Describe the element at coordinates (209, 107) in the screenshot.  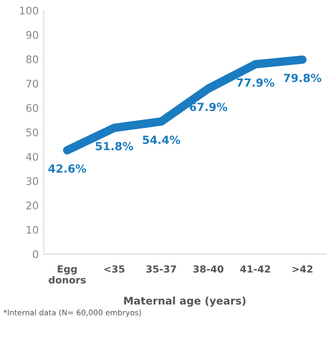
I see `data-label: 67.9%` at that location.